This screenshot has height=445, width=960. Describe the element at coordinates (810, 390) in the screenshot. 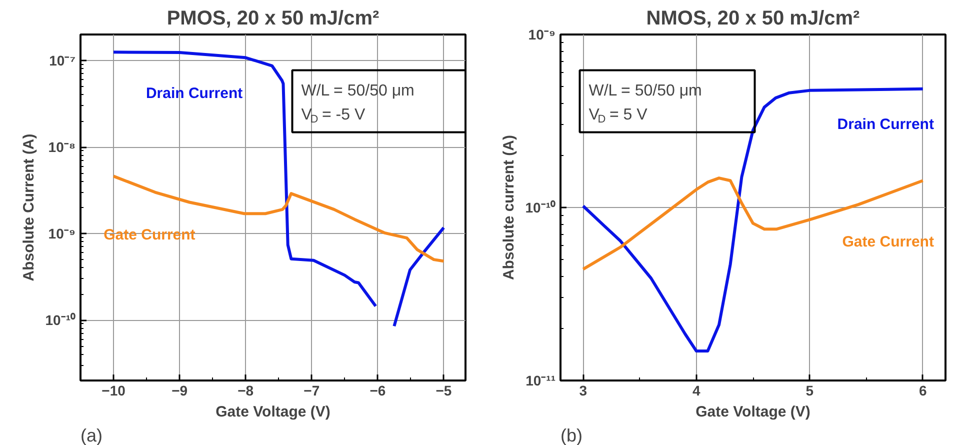

I see `x-tick-label: 5` at that location.